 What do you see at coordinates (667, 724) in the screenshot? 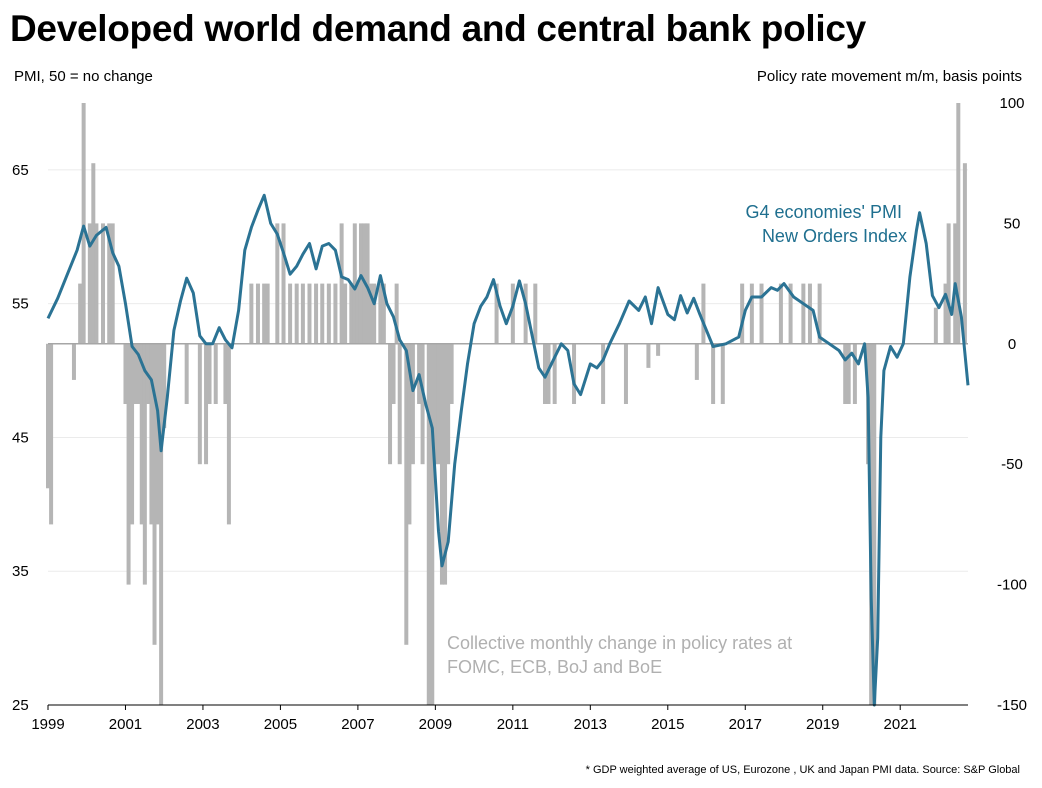
I see `x-axis-tick-label: 2015` at bounding box center [667, 724].